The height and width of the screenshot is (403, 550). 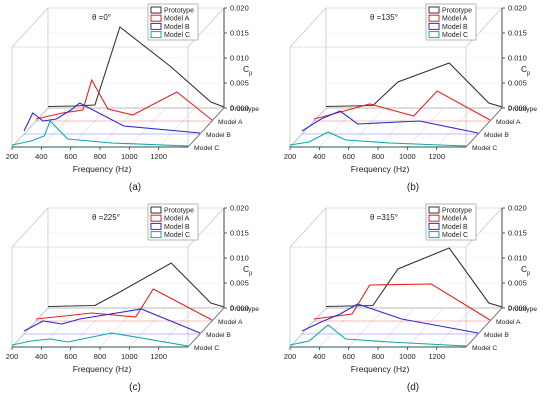 I want to click on series-line-model-b, so click(x=390, y=122).